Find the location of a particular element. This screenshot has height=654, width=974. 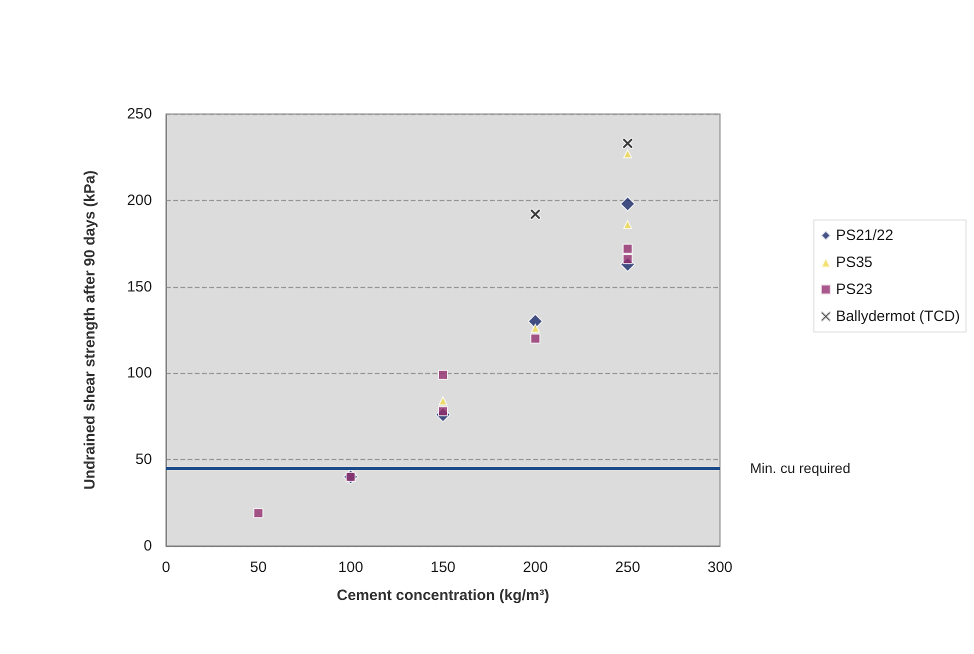

y-tick-label: 200 is located at coordinates (139, 200).